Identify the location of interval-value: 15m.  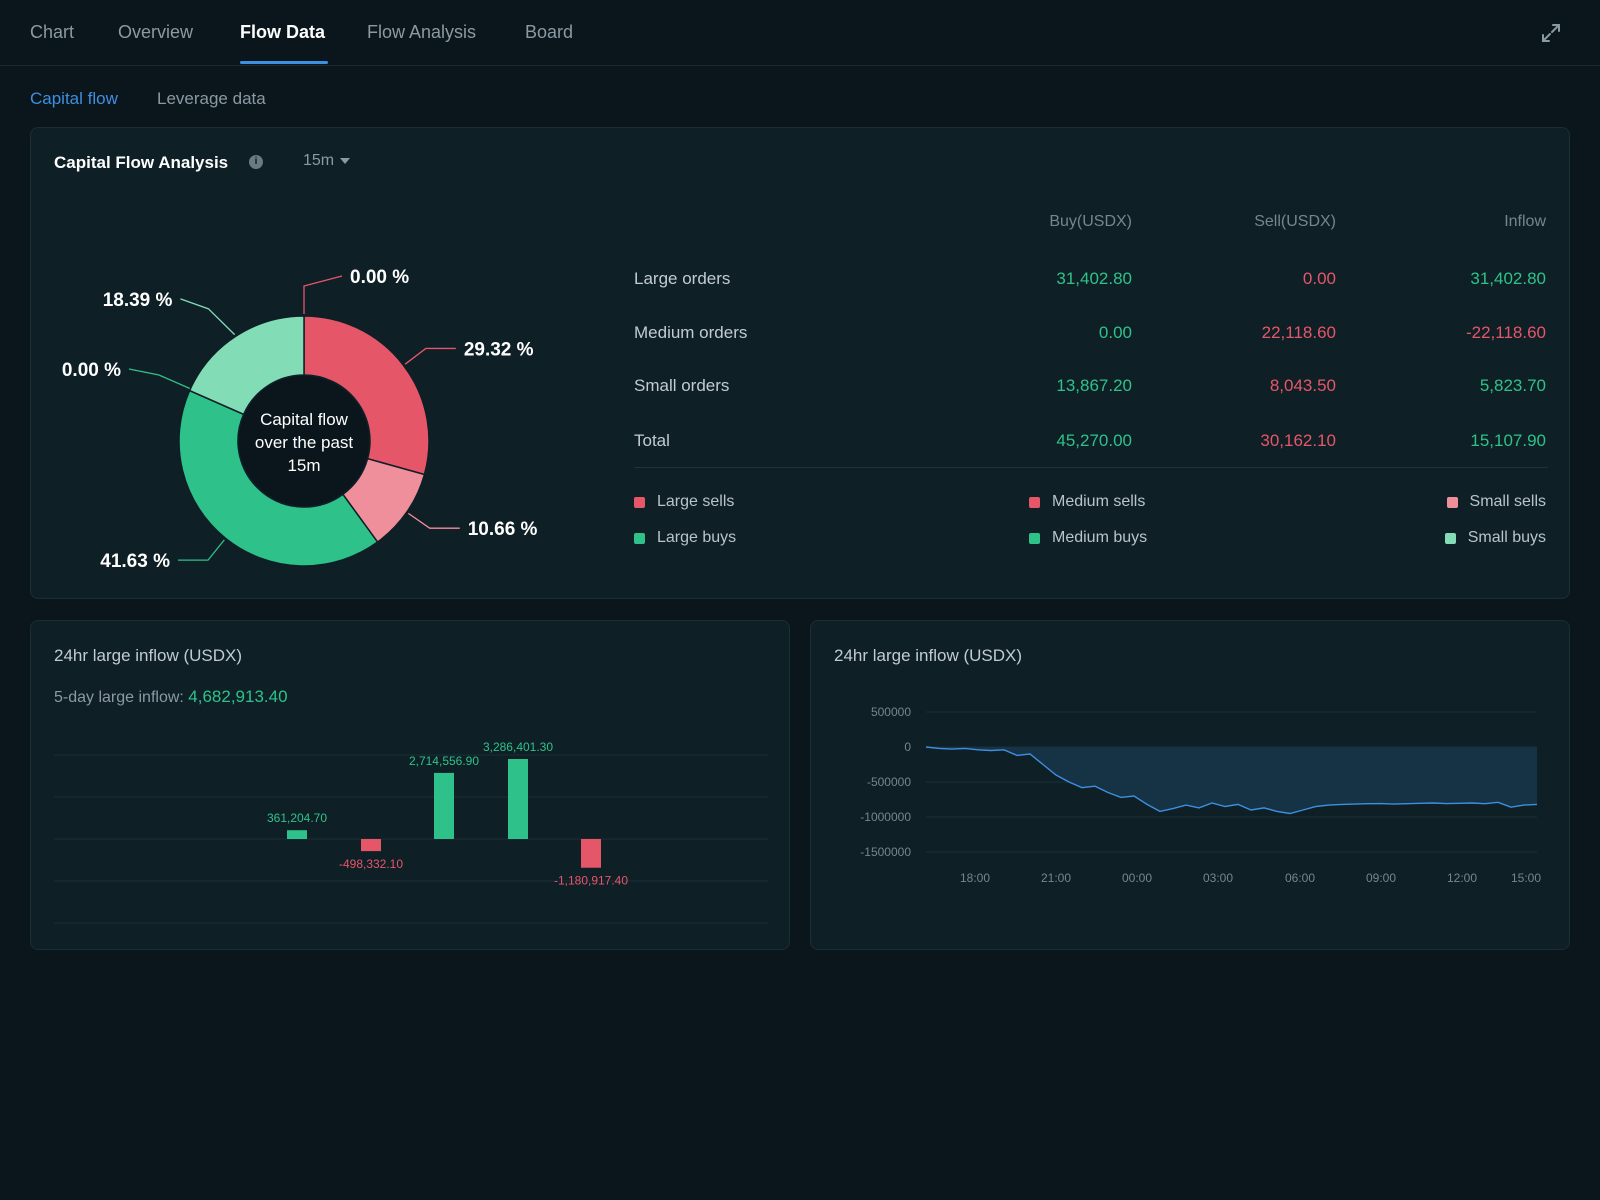
(319, 160).